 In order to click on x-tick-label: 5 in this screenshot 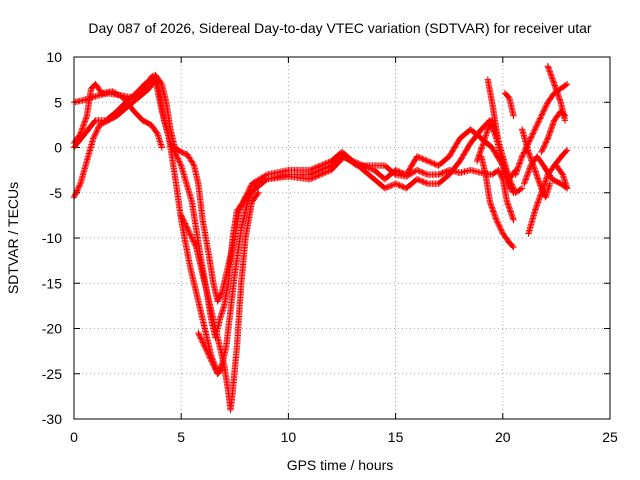, I will do `click(181, 437)`.